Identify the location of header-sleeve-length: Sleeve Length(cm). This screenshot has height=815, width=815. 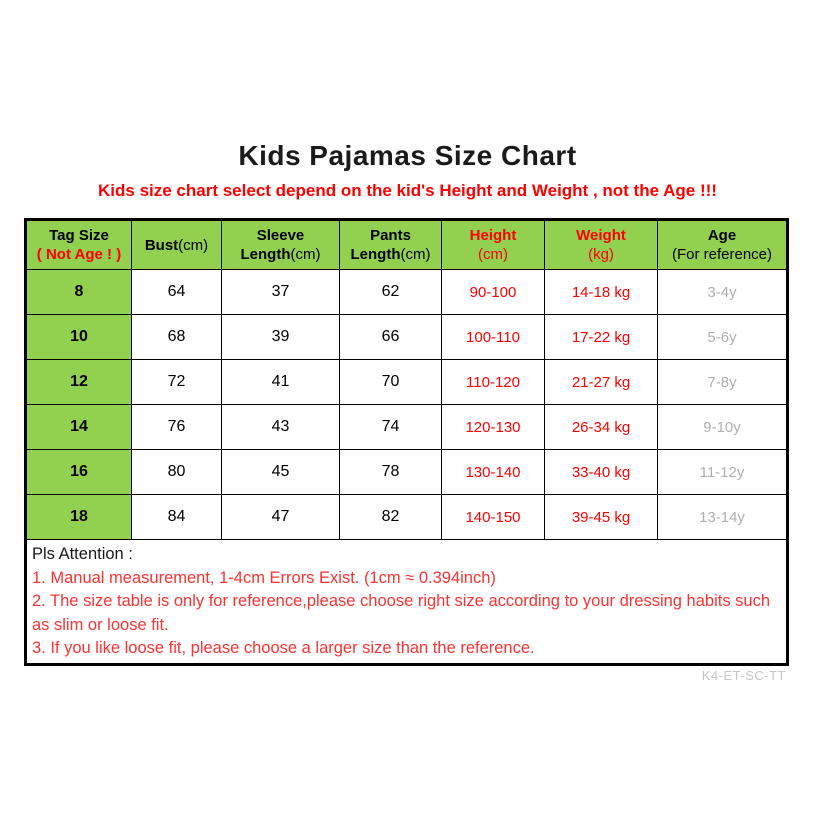
(280, 244).